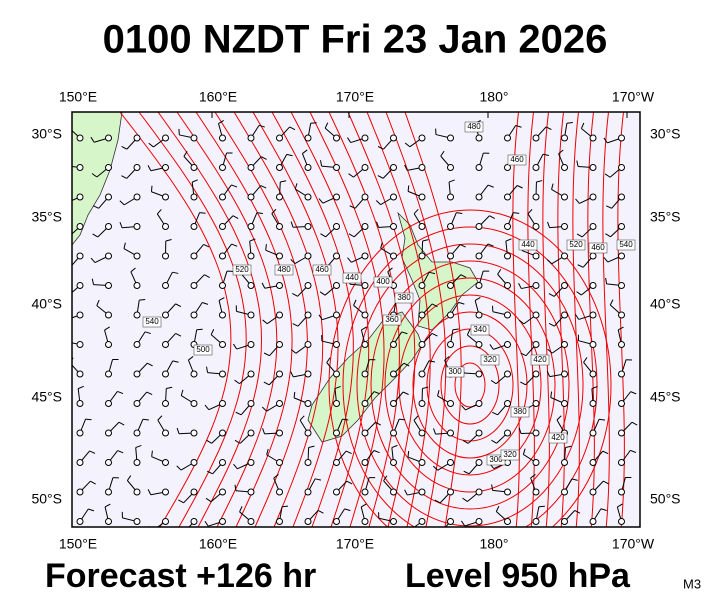  I want to click on contour-label: 480, so click(474, 126).